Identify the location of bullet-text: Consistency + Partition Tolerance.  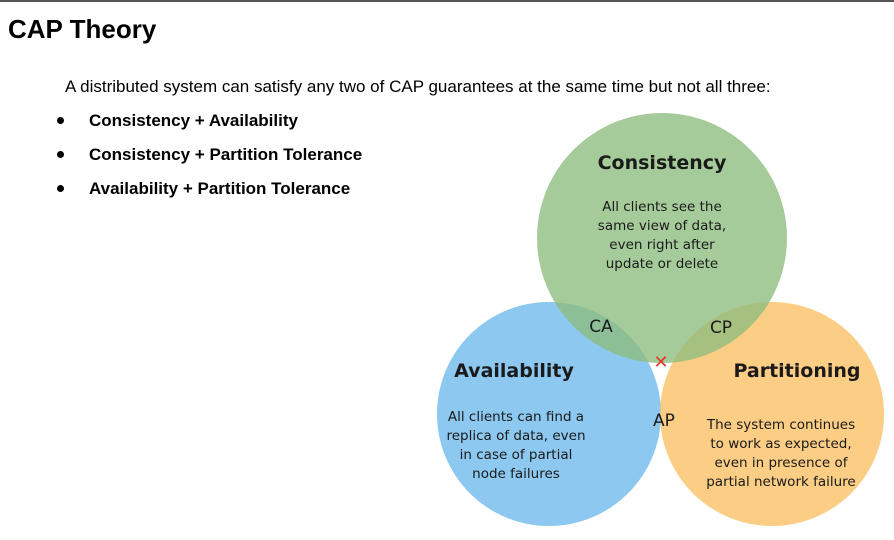
(226, 154).